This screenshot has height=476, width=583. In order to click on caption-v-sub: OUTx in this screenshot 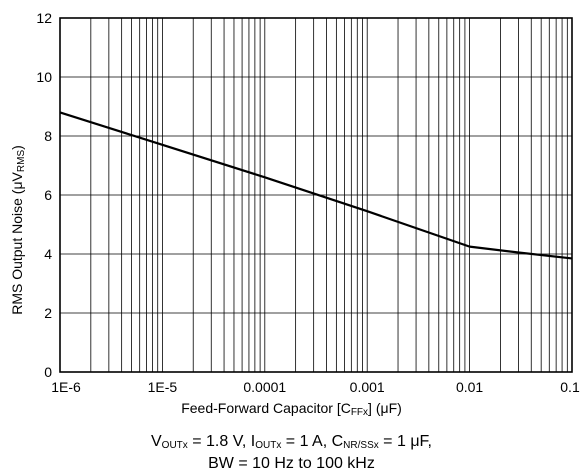, I will do `click(174, 445)`.